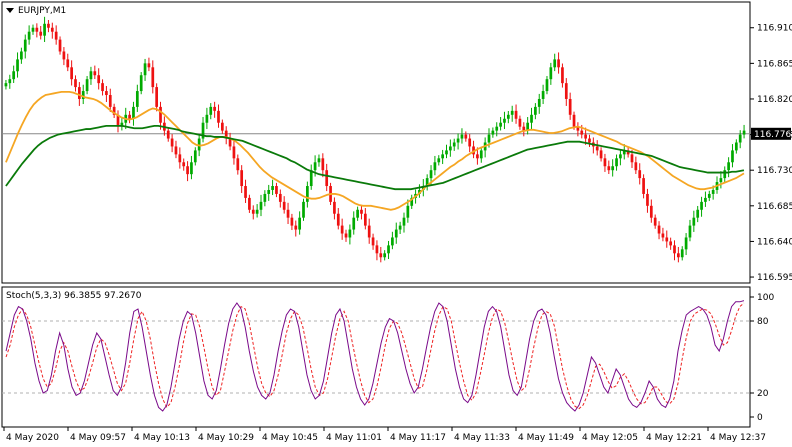 Image resolution: width=792 pixels, height=447 pixels. What do you see at coordinates (226, 438) in the screenshot?
I see `time-tick-label: 4 May 10:29` at bounding box center [226, 438].